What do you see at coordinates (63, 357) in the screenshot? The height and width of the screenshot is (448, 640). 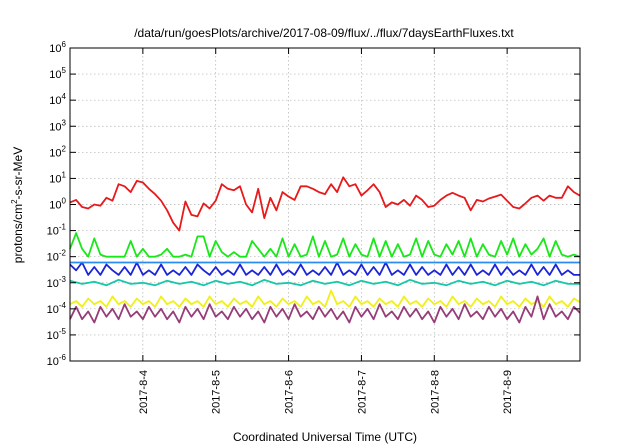 I see `y-tick-exponent: -6` at bounding box center [63, 357].